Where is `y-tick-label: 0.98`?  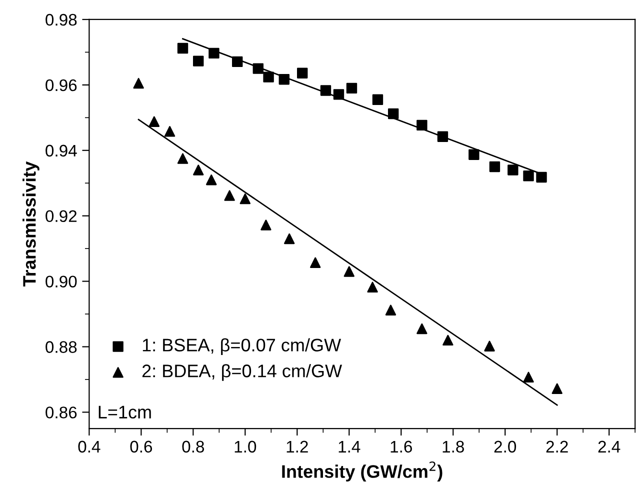 y-tick-label: 0.98 is located at coordinates (61, 20).